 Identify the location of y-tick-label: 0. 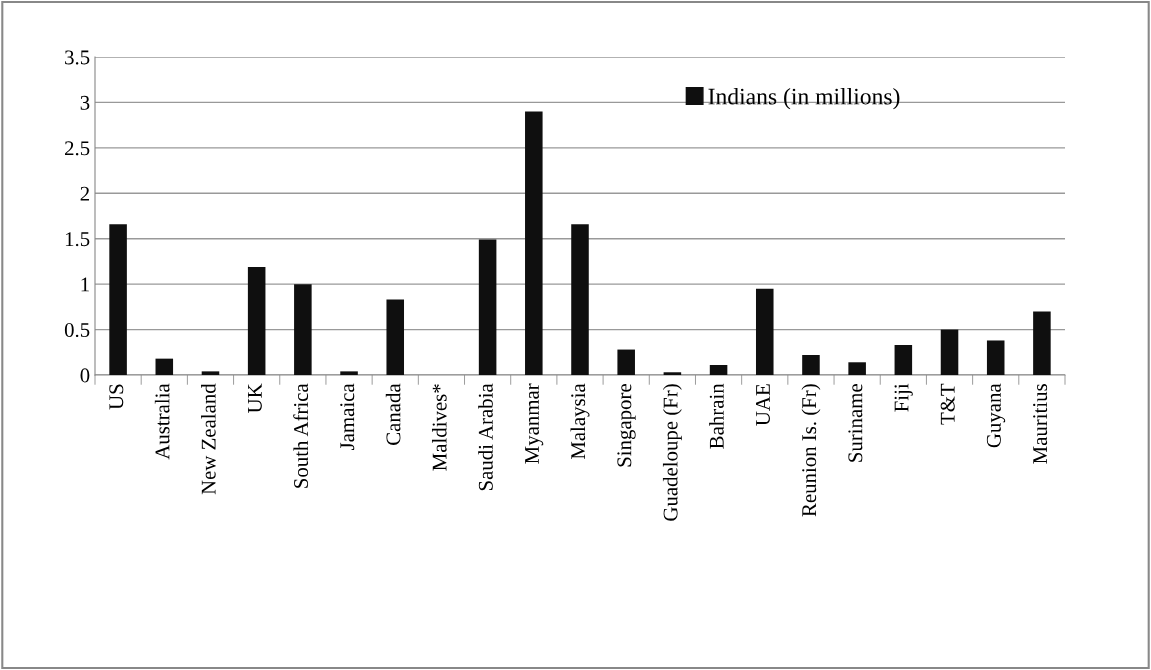
(85, 375).